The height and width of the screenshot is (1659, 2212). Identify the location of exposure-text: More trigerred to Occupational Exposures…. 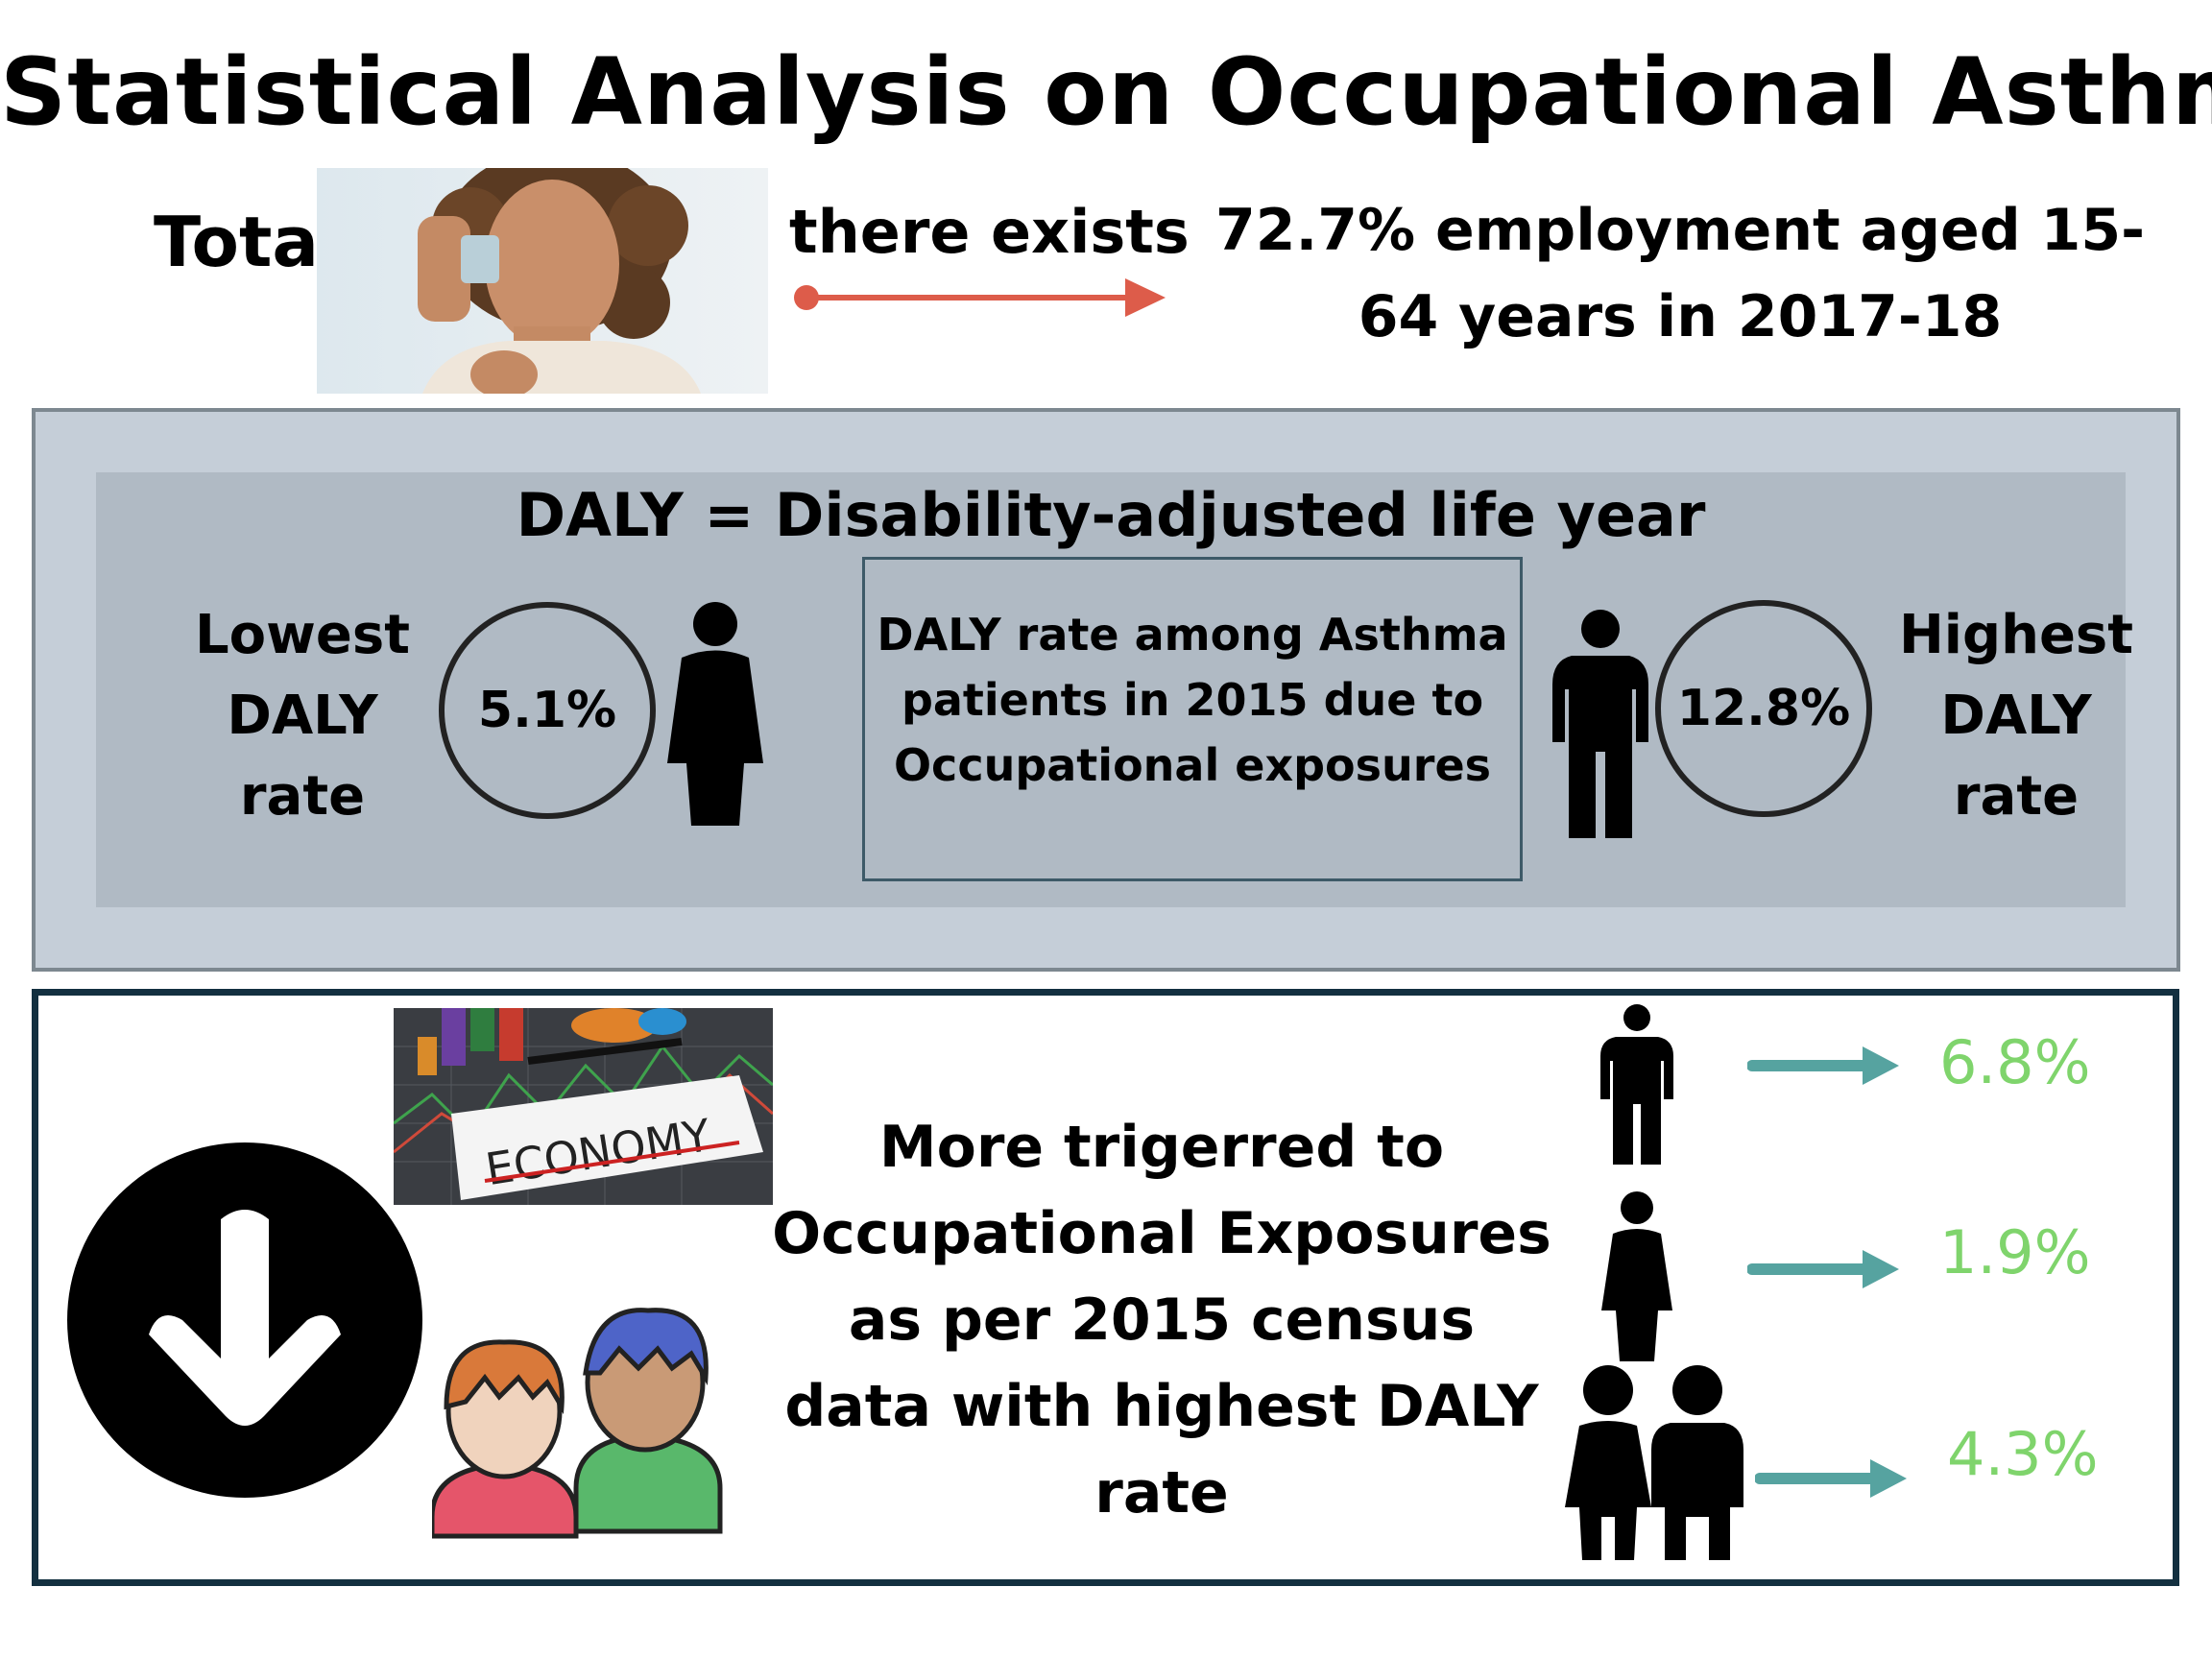
(1161, 1320).